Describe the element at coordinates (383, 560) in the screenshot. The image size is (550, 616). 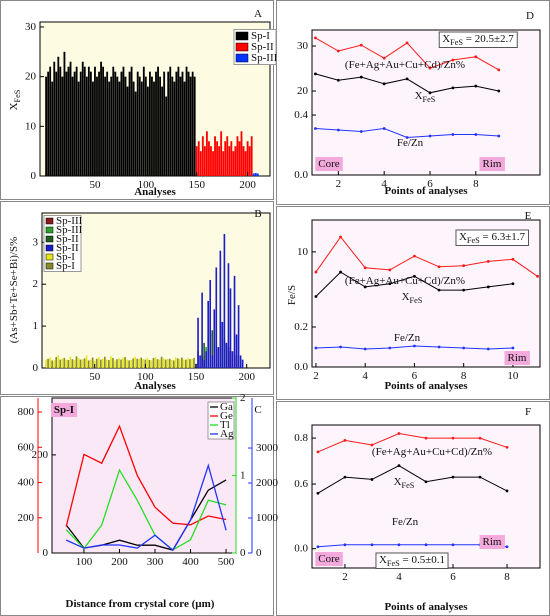
I see `stat-label-part: X` at that location.